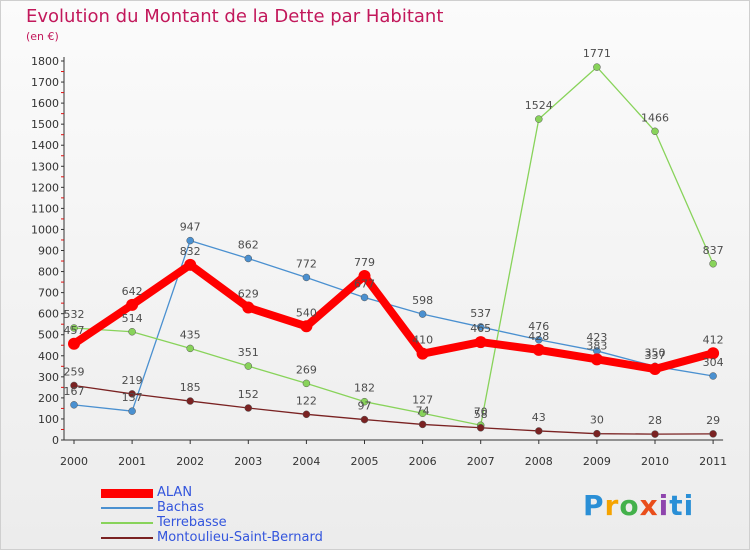  I want to click on data-label: 351, so click(248, 352).